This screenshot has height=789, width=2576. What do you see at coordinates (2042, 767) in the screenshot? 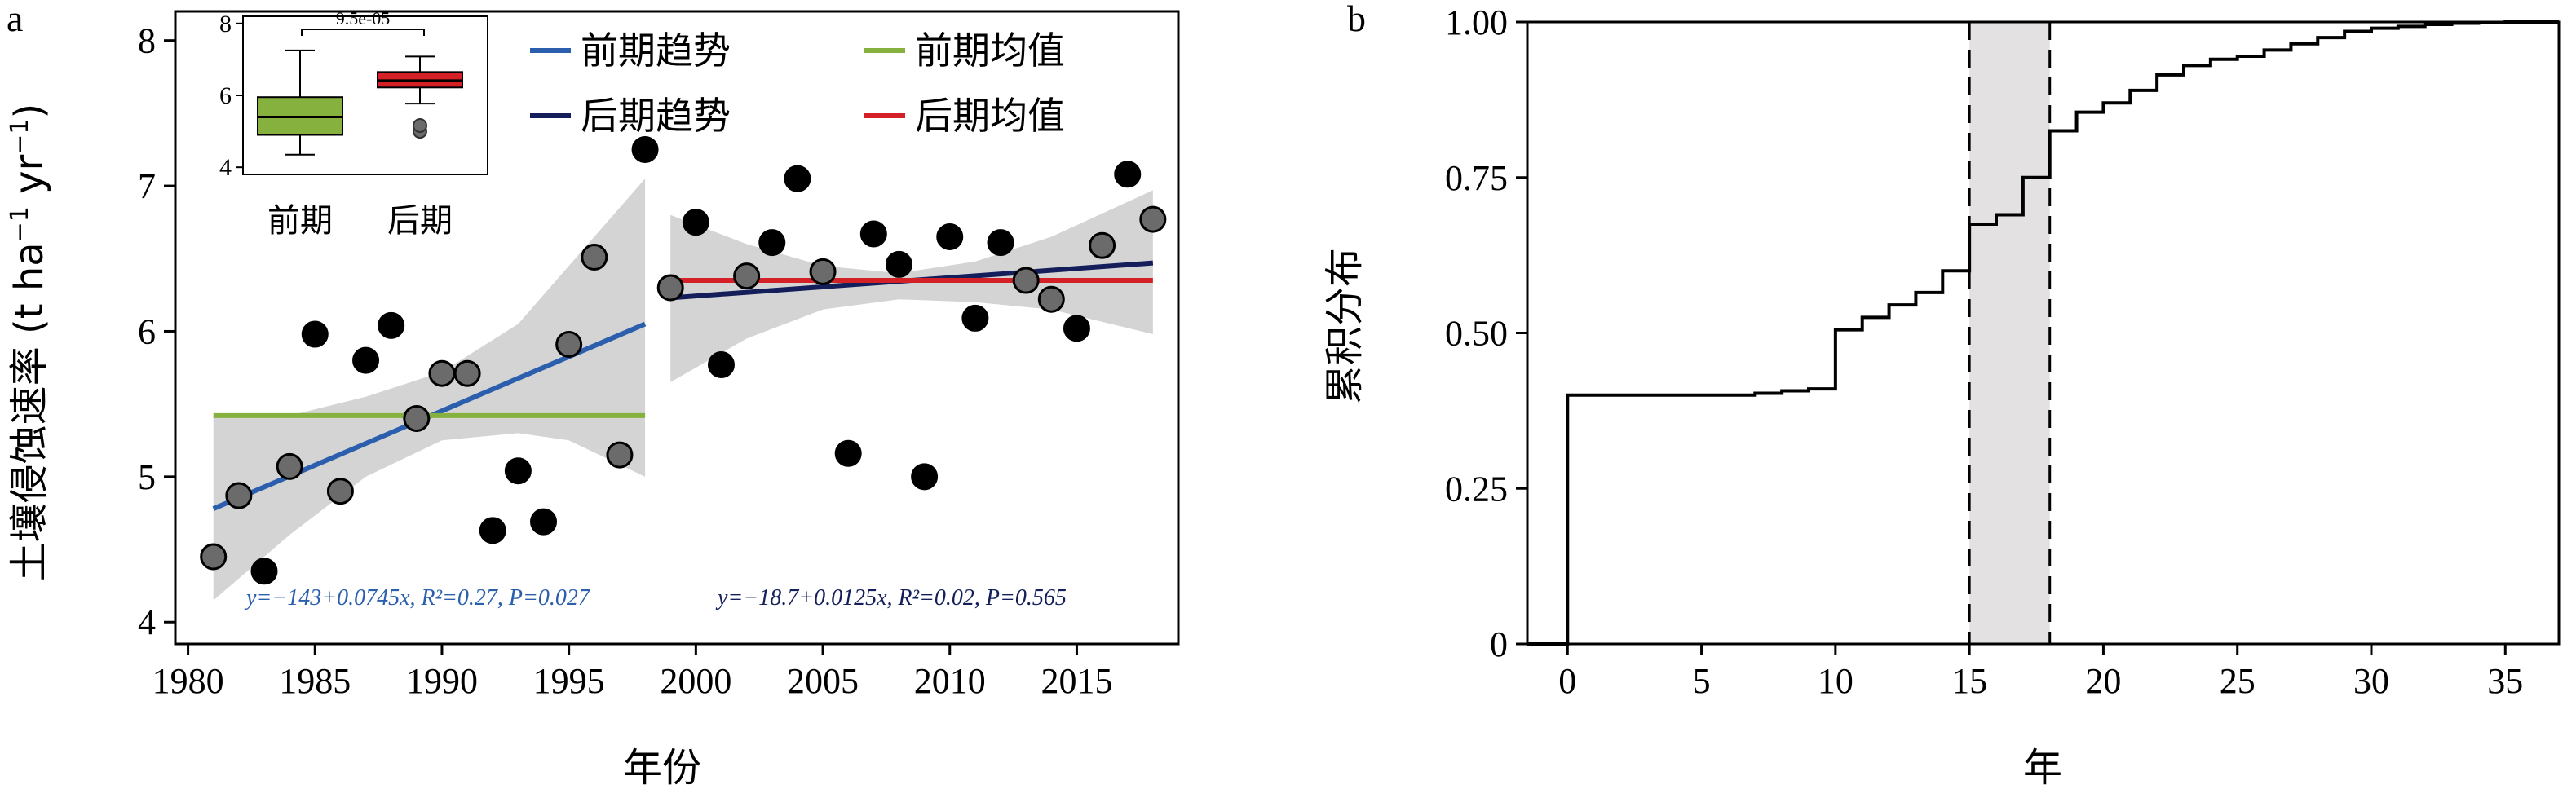
I see `x-axis-title-b: 年` at bounding box center [2042, 767].